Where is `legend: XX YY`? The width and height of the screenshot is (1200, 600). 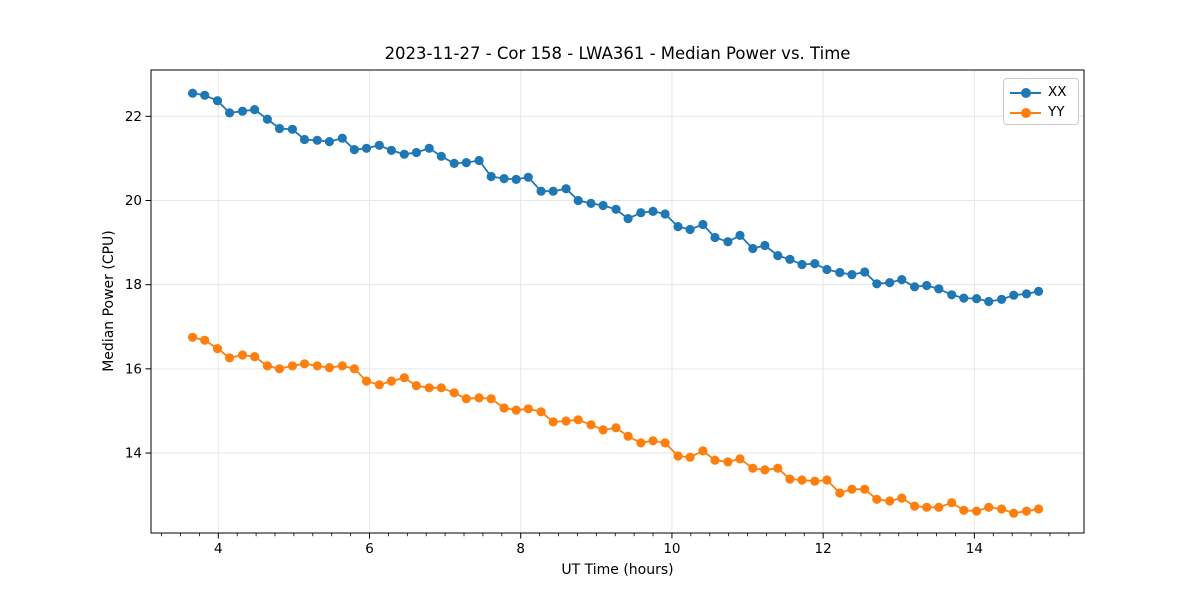 legend: XX YY is located at coordinates (1041, 101).